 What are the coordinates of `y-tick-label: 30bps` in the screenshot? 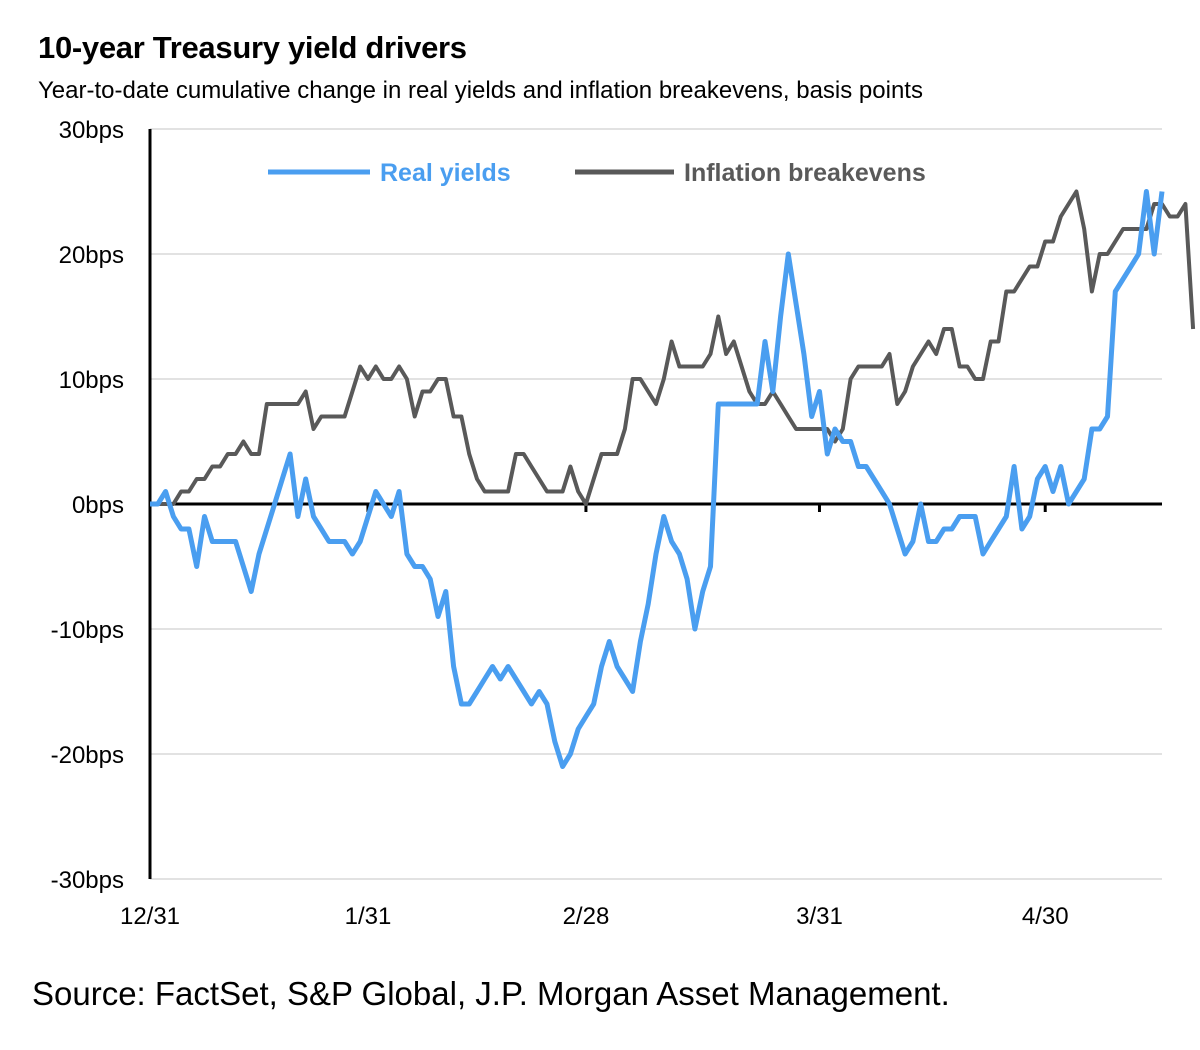 It's located at (91, 130).